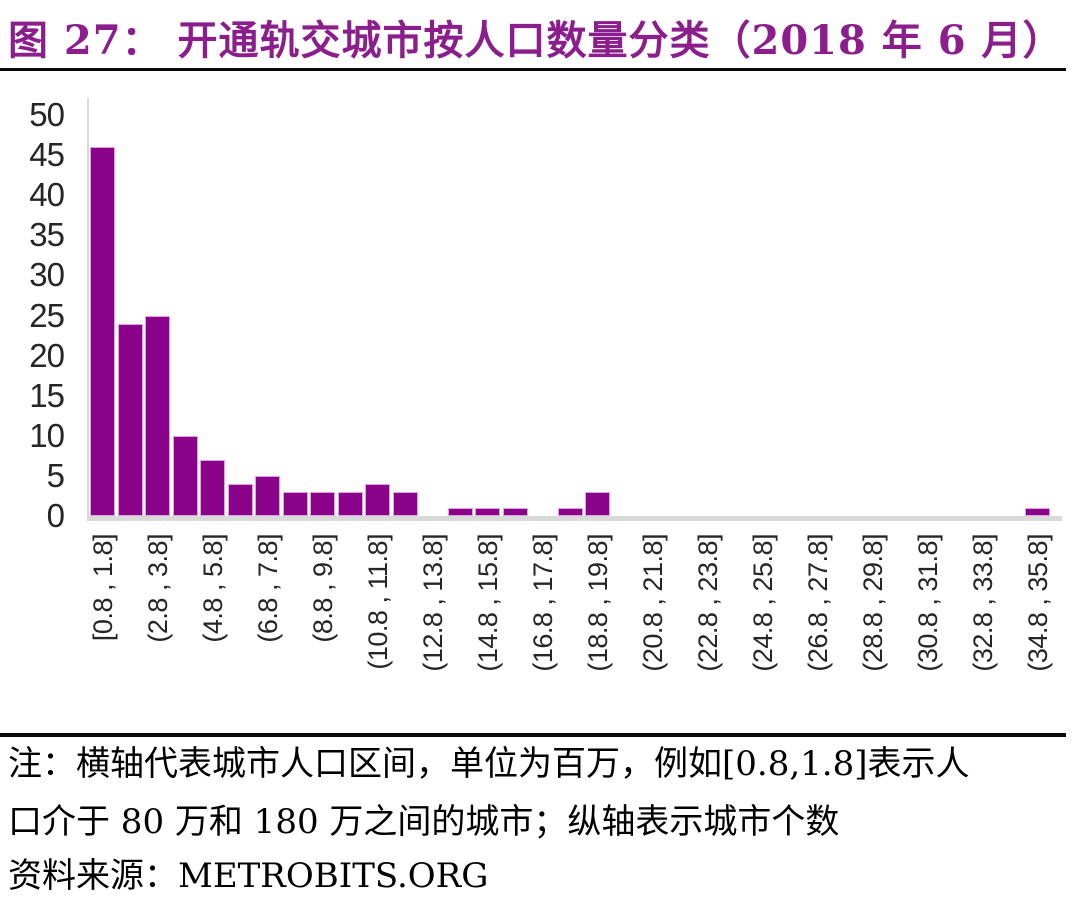 The image size is (1080, 904). What do you see at coordinates (47, 315) in the screenshot?
I see `y-axis-tick-label: 25` at bounding box center [47, 315].